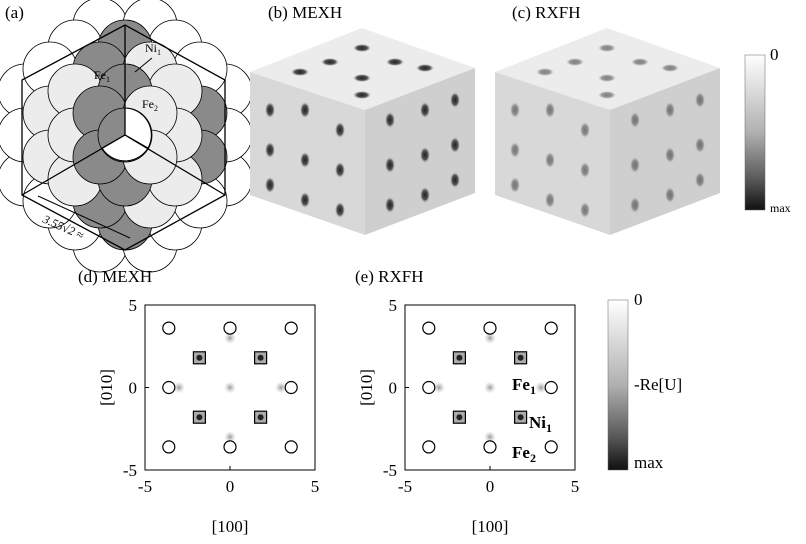 This screenshot has width=806, height=544. What do you see at coordinates (658, 384) in the screenshot?
I see `colorbar-label: -Re[U]` at bounding box center [658, 384].